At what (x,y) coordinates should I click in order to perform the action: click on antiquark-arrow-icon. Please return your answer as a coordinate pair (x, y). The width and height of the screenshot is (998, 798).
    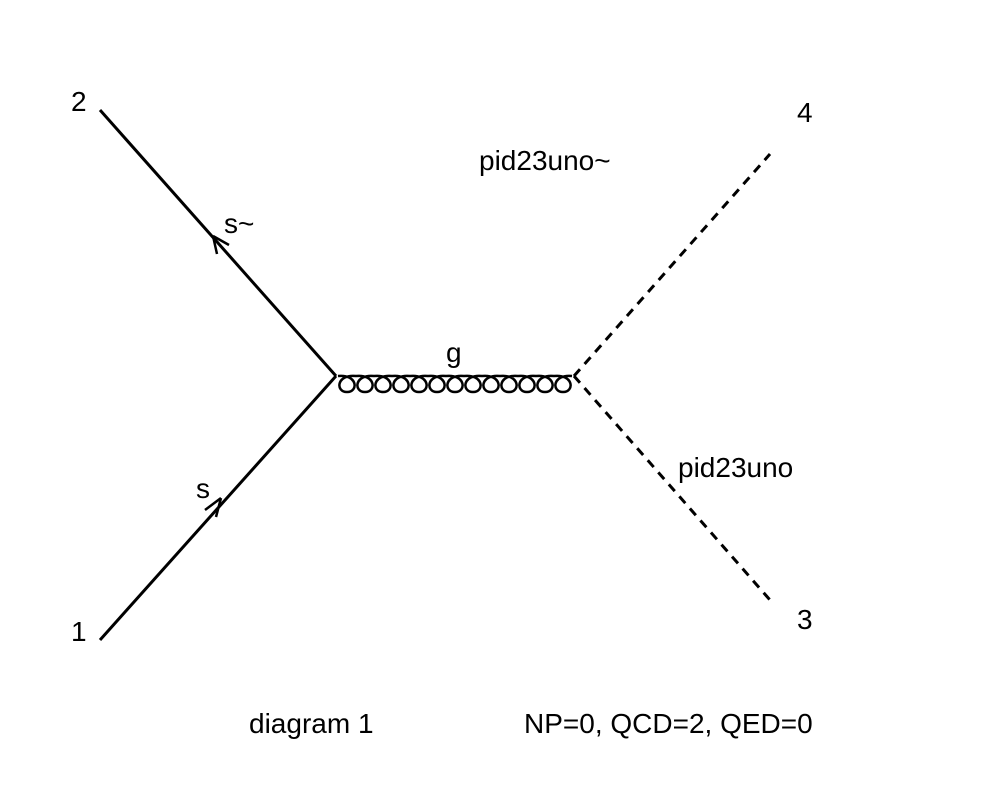
    Looking at the image, I should click on (220, 244).